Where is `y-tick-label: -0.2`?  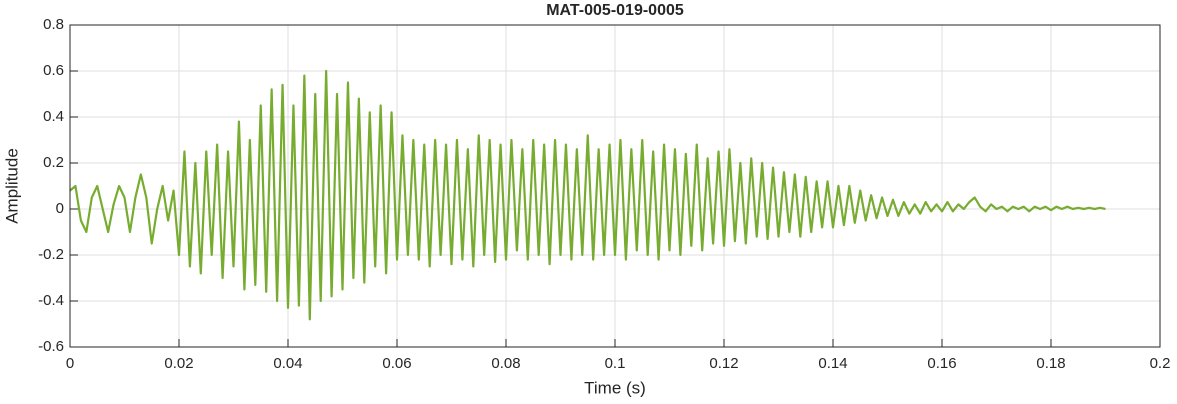 y-tick-label: -0.2 is located at coordinates (51, 254).